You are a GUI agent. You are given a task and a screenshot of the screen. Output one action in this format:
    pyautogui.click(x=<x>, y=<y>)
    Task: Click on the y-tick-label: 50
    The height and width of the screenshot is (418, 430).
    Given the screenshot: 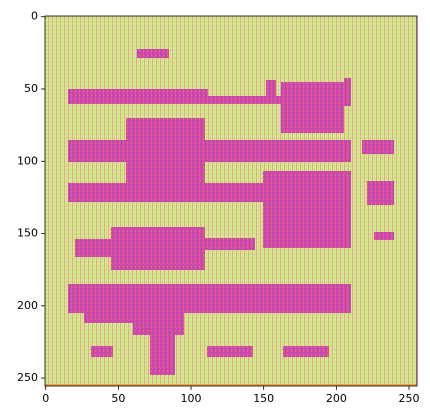 What is the action you would take?
    pyautogui.click(x=31, y=88)
    